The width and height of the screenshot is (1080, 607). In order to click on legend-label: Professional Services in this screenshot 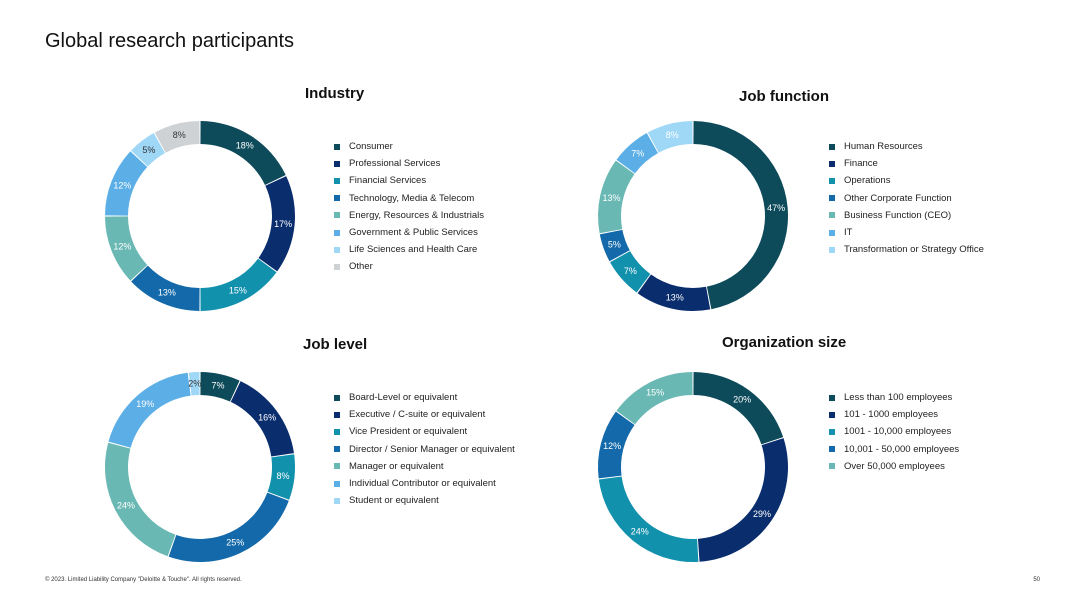, I will do `click(395, 164)`.